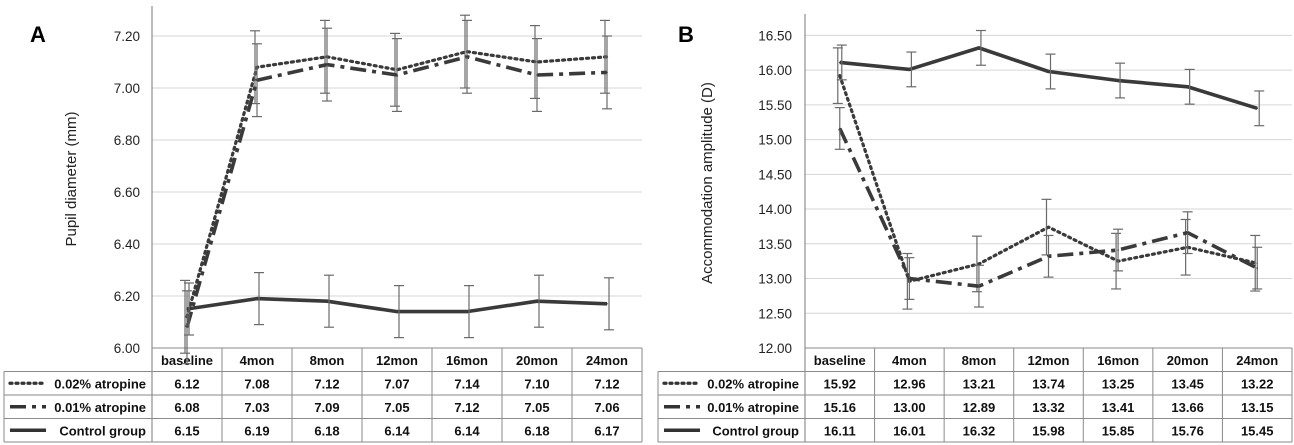 The image size is (1294, 445). What do you see at coordinates (38, 34) in the screenshot?
I see `panel-label: A` at bounding box center [38, 34].